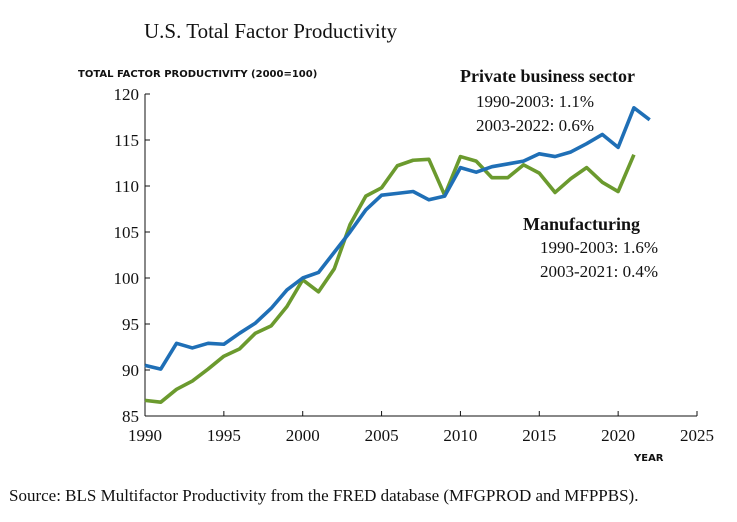 The height and width of the screenshot is (522, 737). Describe the element at coordinates (224, 435) in the screenshot. I see `x-tick-label: 1995` at that location.